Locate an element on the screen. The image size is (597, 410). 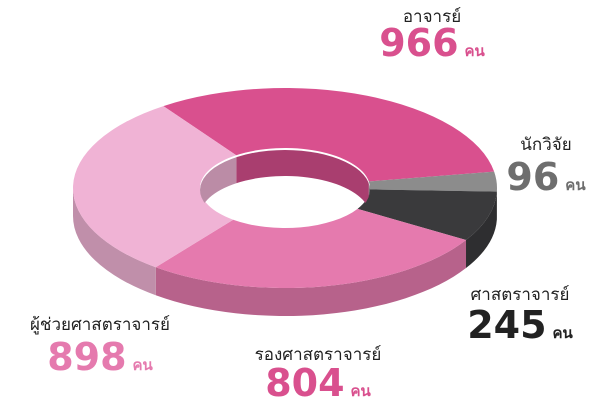
value-label-group: 898 คน is located at coordinates (100, 357).